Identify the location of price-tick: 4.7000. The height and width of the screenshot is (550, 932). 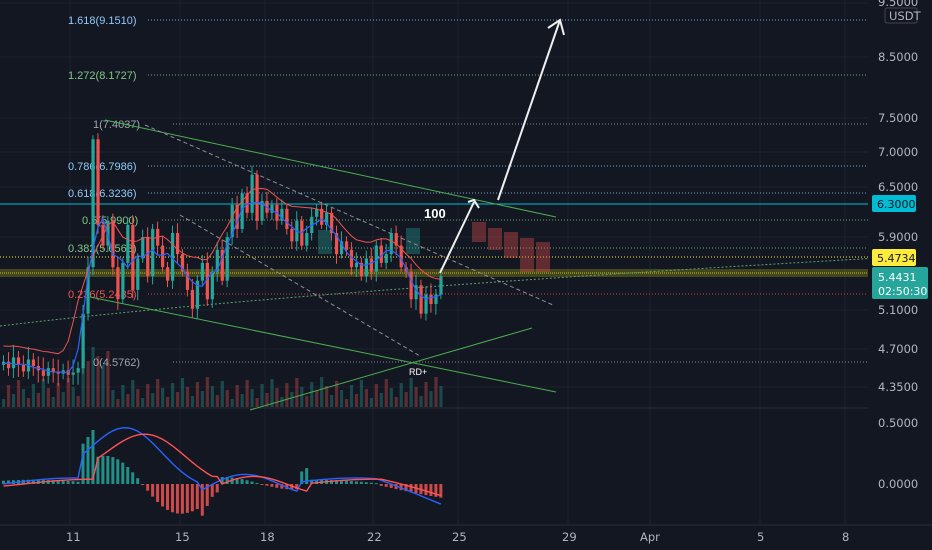
(898, 349).